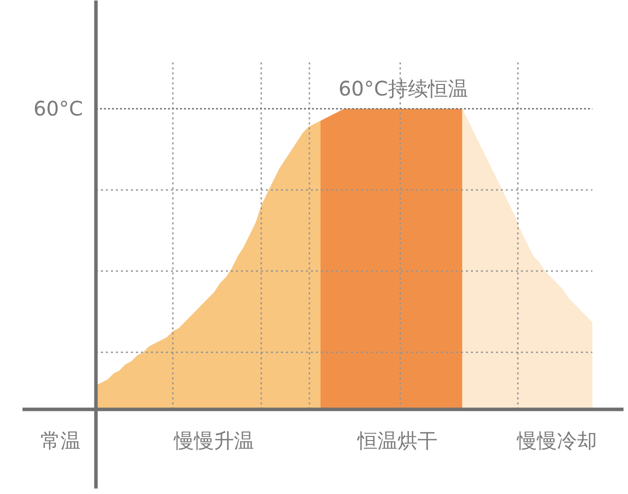 This screenshot has width=628, height=494. What do you see at coordinates (213, 440) in the screenshot?
I see `x-tick-label: 慢慢升温` at bounding box center [213, 440].